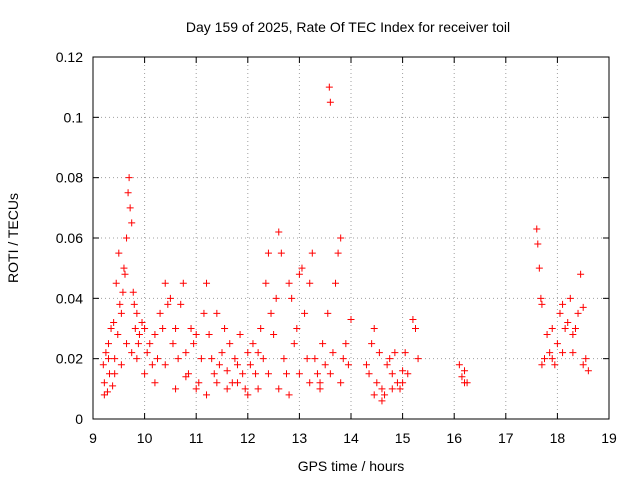 The height and width of the screenshot is (480, 640). What do you see at coordinates (69, 359) in the screenshot?
I see `y-tick-label: 0.02` at bounding box center [69, 359].